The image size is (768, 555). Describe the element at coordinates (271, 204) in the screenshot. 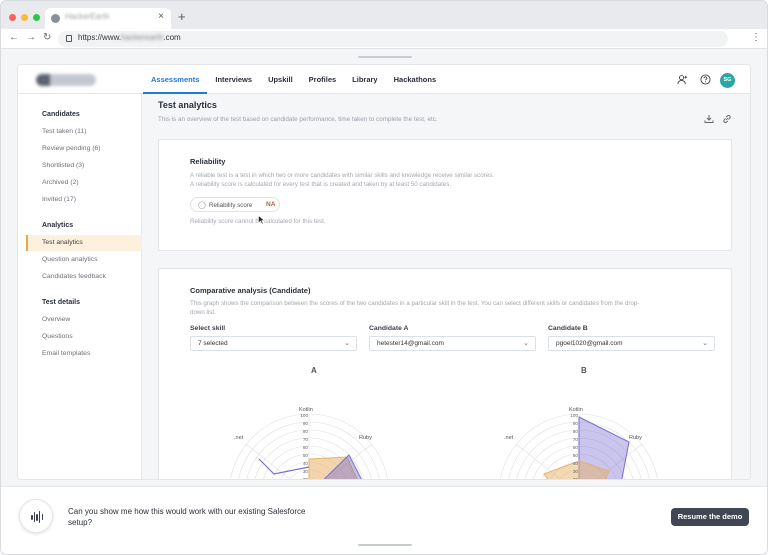

I see `reliability-score-value: NA` at that location.